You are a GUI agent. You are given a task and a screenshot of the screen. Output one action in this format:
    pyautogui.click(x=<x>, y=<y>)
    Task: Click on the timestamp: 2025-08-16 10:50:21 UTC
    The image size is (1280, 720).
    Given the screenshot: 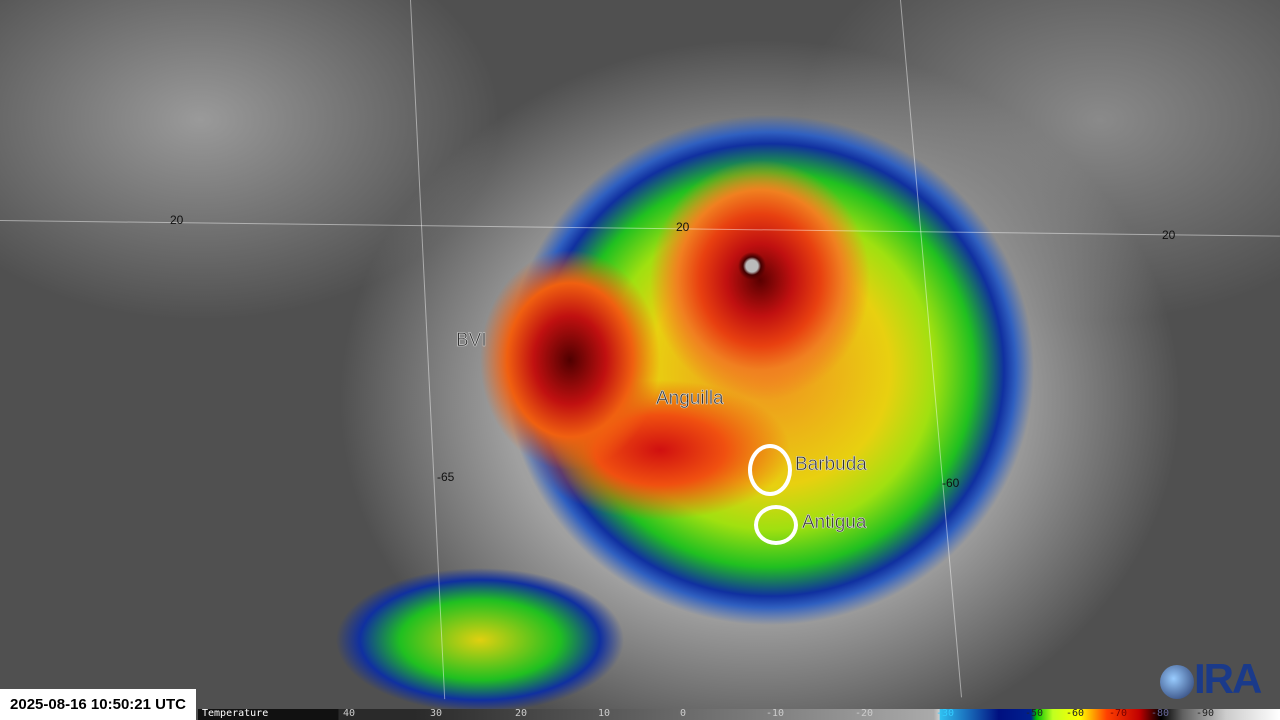 What is the action you would take?
    pyautogui.click(x=98, y=704)
    